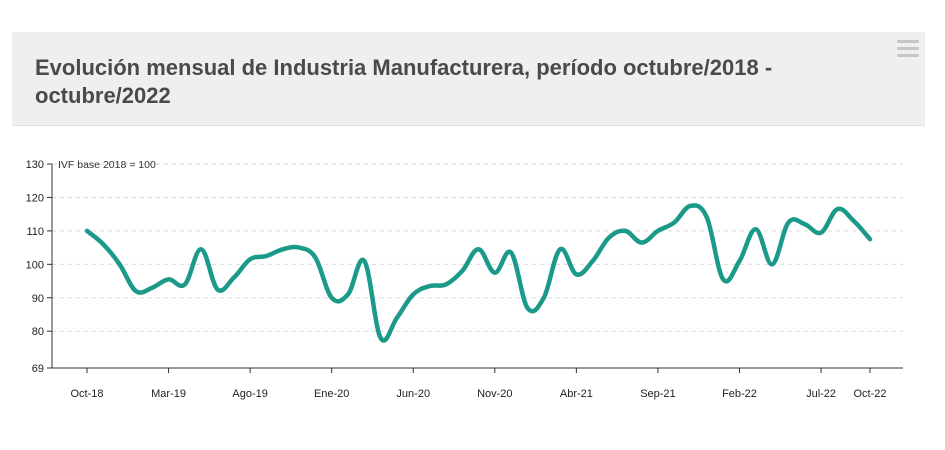  What do you see at coordinates (413, 394) in the screenshot?
I see `x-tick-label: Jun-20` at bounding box center [413, 394].